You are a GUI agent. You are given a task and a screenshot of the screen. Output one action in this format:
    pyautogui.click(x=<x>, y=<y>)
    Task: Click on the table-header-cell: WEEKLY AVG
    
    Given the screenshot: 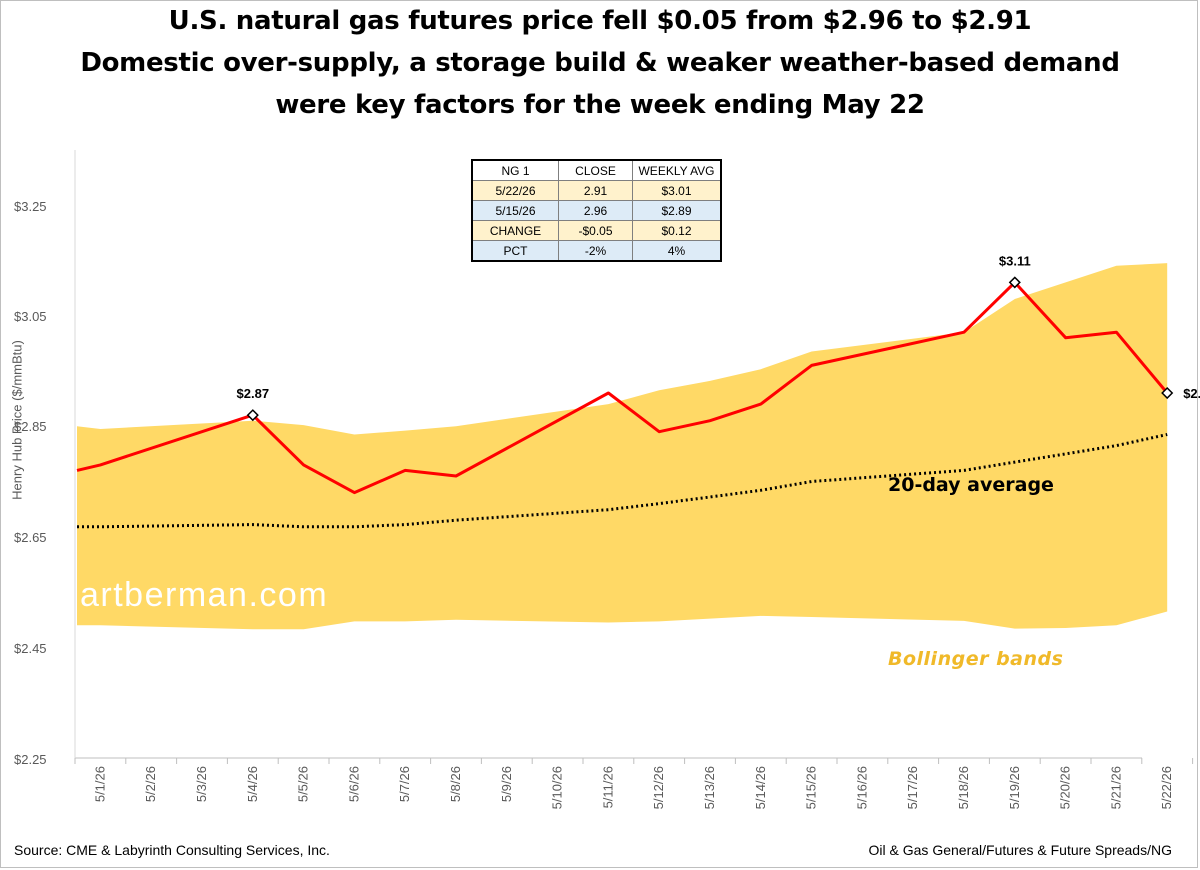 What is the action you would take?
    pyautogui.click(x=677, y=170)
    